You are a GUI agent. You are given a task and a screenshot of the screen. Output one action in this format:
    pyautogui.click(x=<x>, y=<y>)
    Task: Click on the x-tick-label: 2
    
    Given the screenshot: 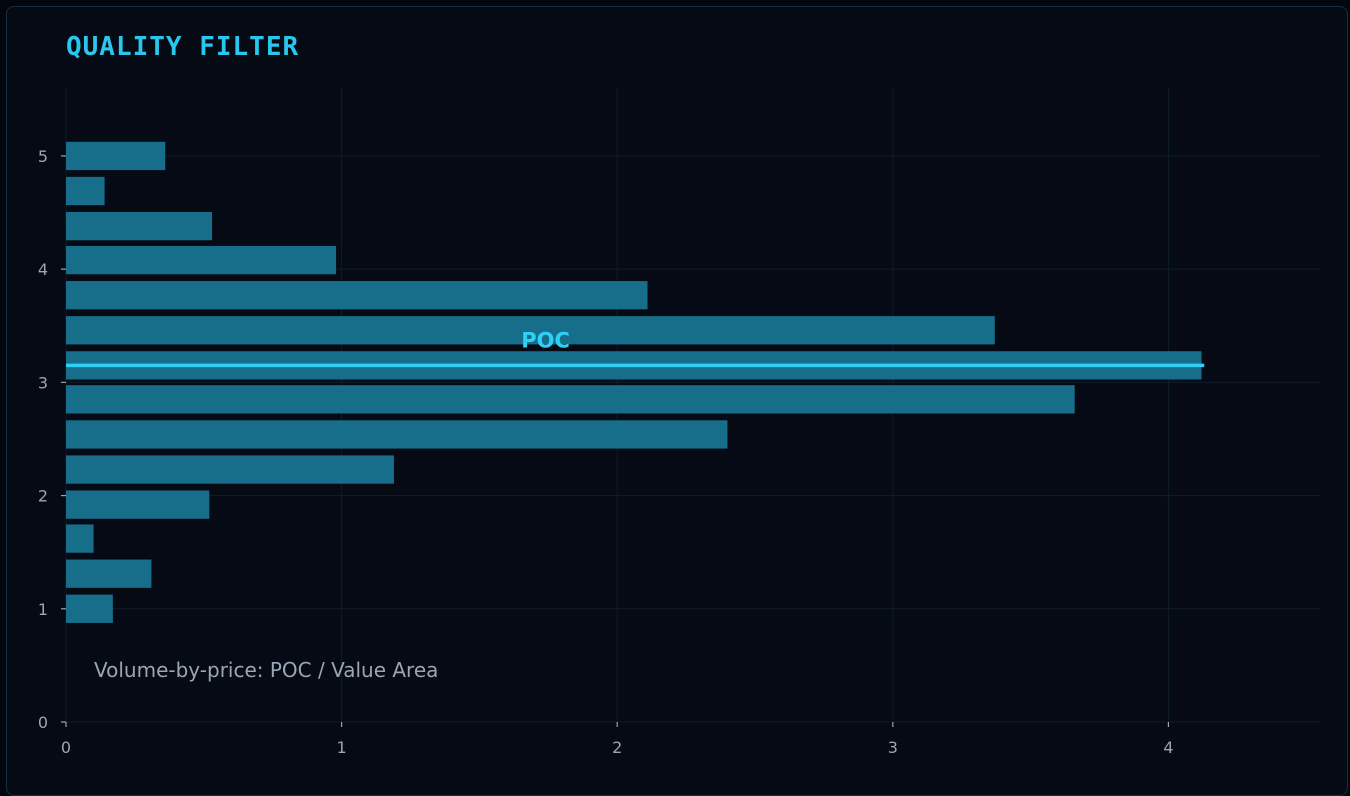 What is the action you would take?
    pyautogui.click(x=617, y=747)
    